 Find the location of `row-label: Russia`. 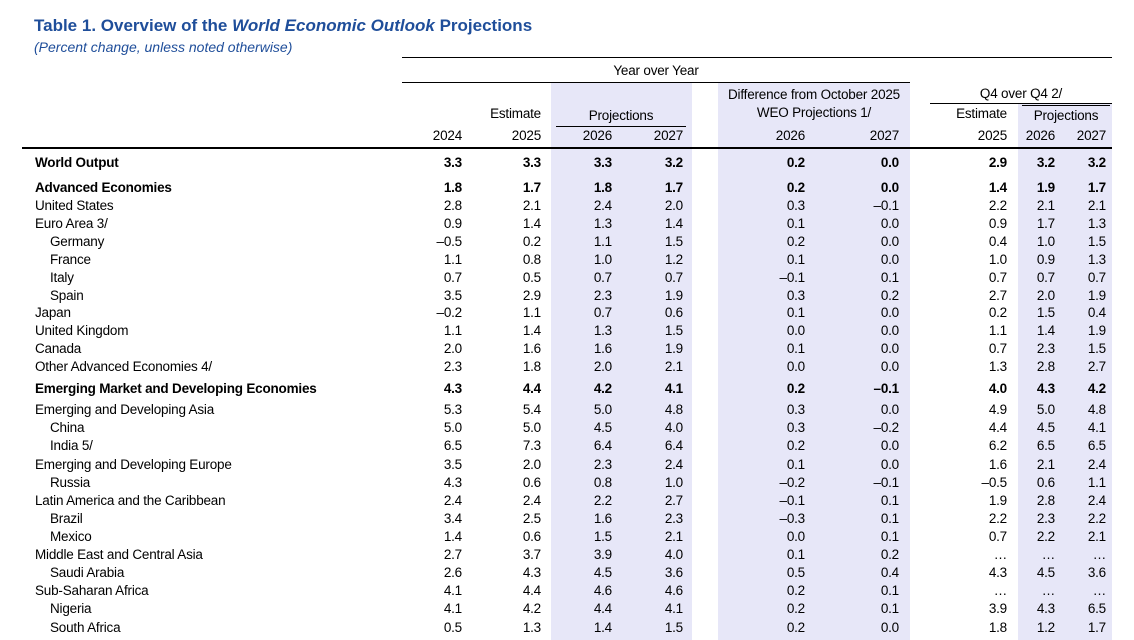

row-label: Russia is located at coordinates (70, 482).